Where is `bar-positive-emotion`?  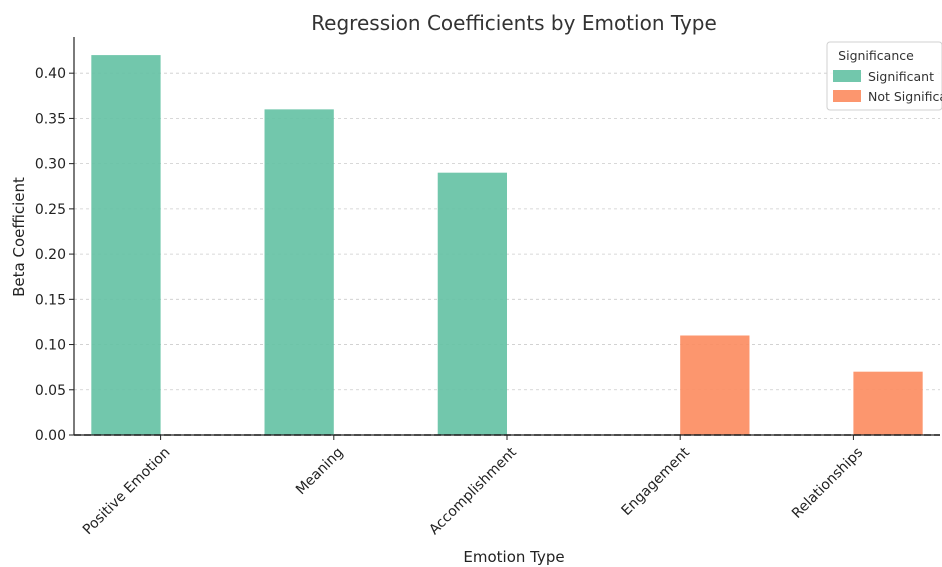
bar-positive-emotion is located at coordinates (126, 245).